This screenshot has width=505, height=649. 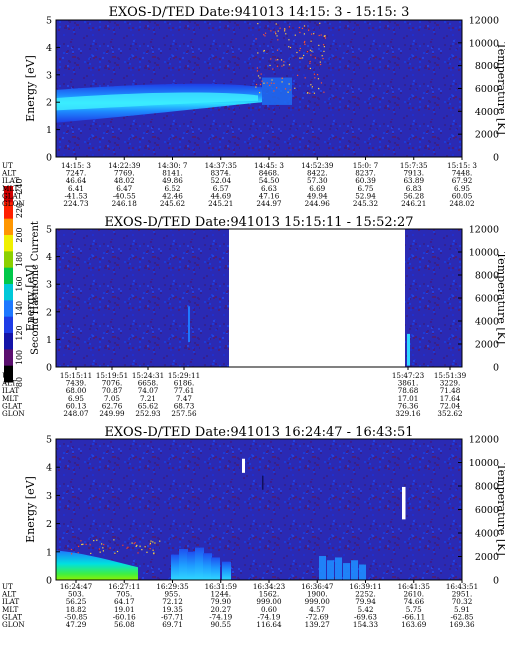 I want to click on y2-tick-label: 10000, so click(x=484, y=253).